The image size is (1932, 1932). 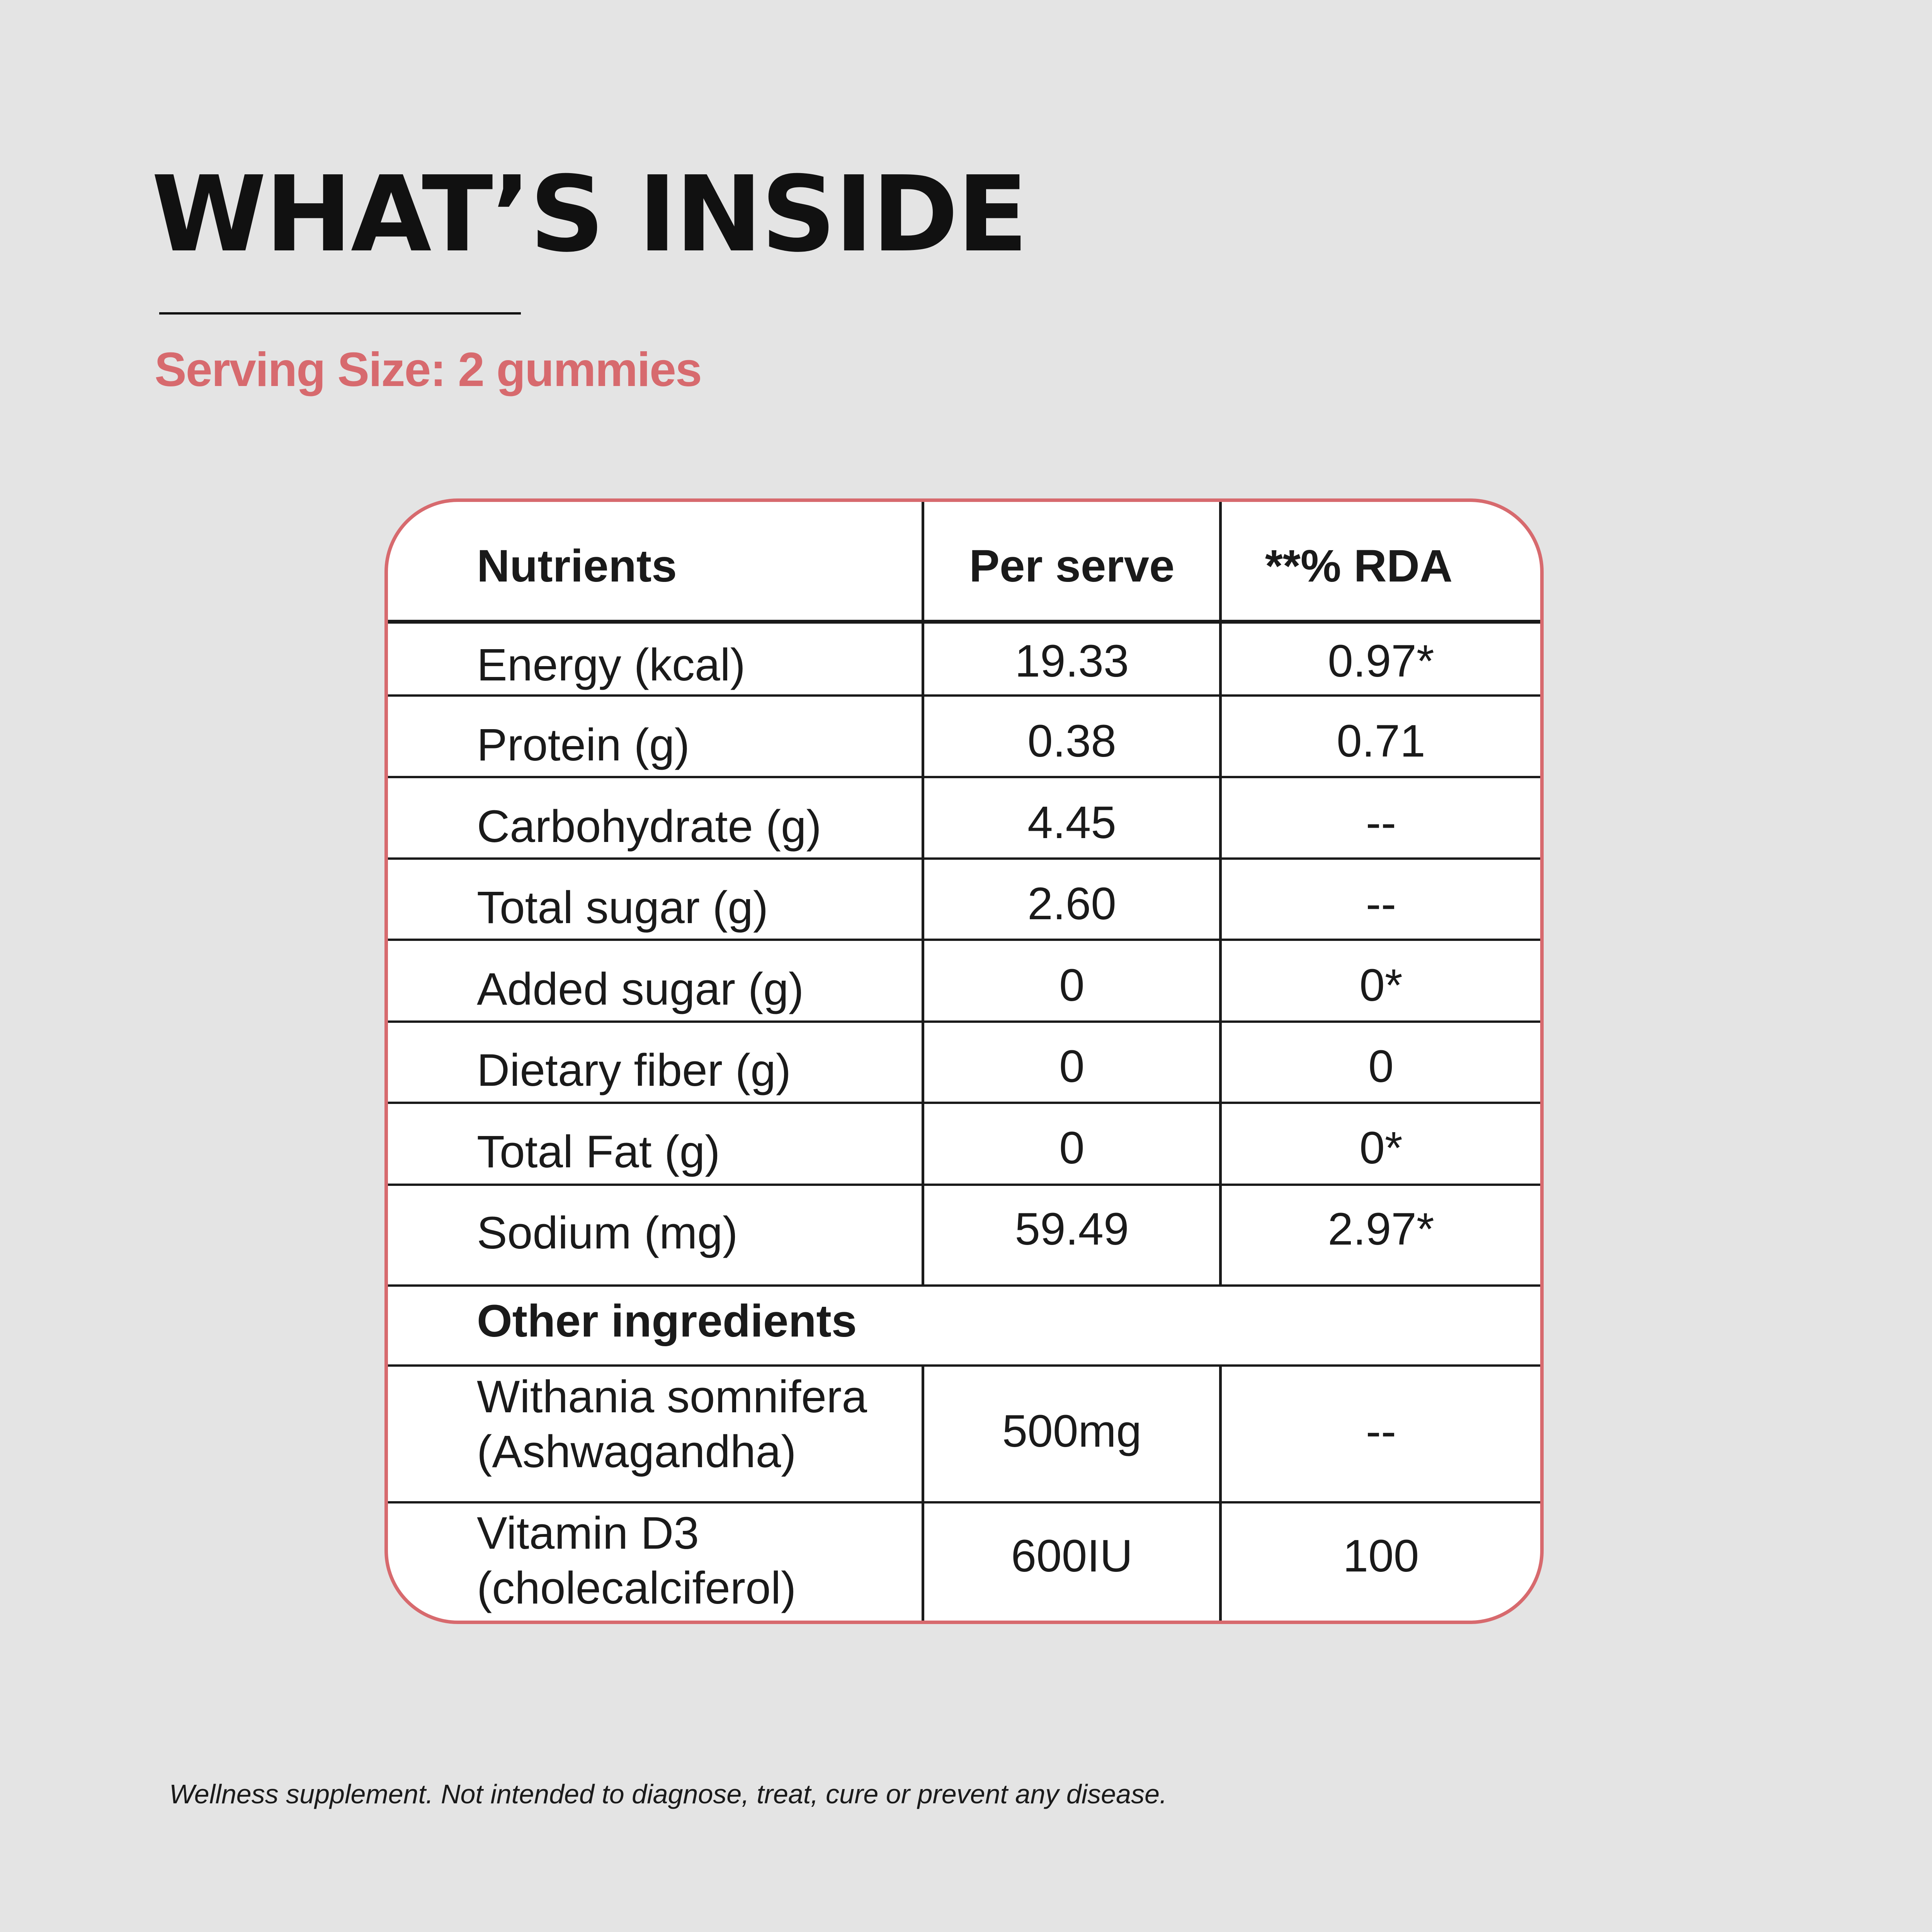 I want to click on ingredient-name-line1: Vitamin D3, so click(x=588, y=1533).